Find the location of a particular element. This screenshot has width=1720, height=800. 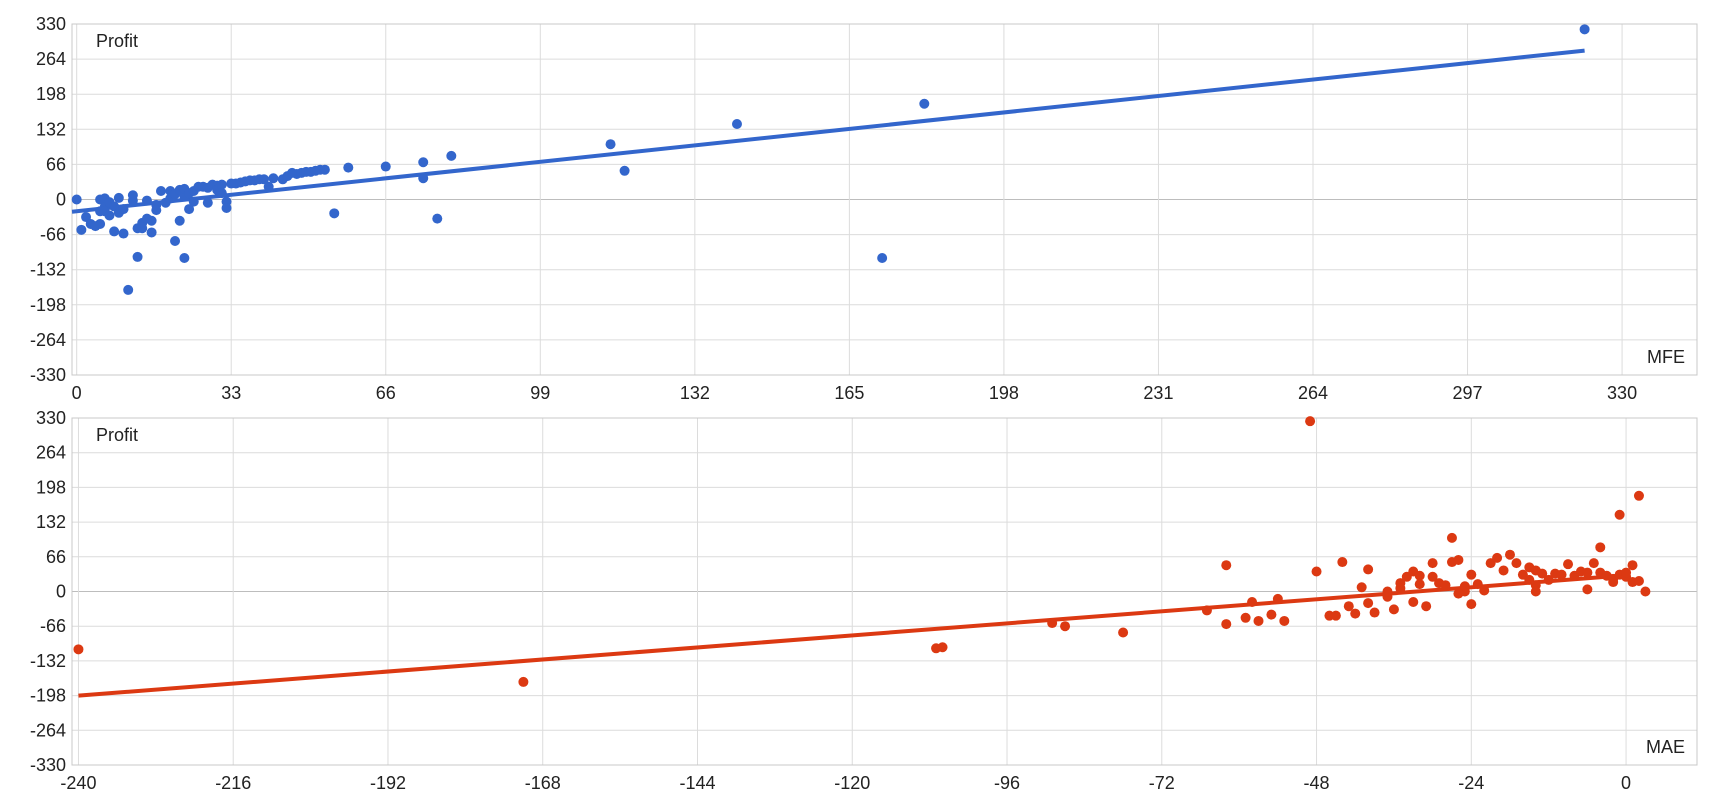

x-tick-label: 264 is located at coordinates (1313, 393).